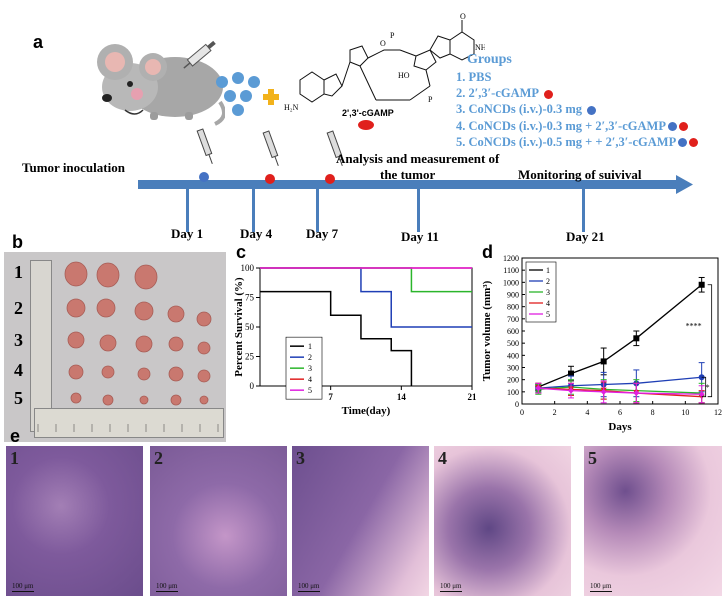  I want to click on molecule-label: 2',3'-cGAMP, so click(368, 113).